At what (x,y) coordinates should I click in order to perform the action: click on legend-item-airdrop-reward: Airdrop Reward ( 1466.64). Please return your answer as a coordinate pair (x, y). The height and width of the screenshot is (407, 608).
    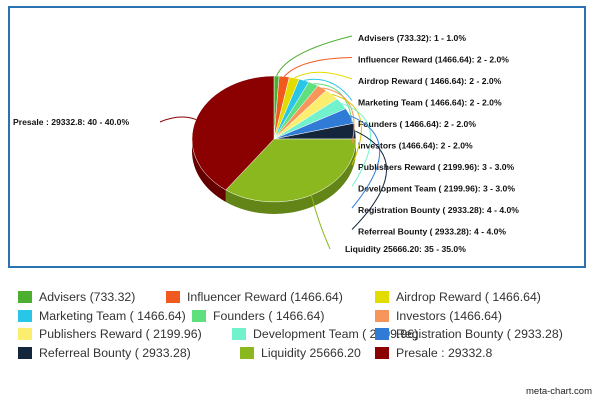
    Looking at the image, I should click on (458, 297).